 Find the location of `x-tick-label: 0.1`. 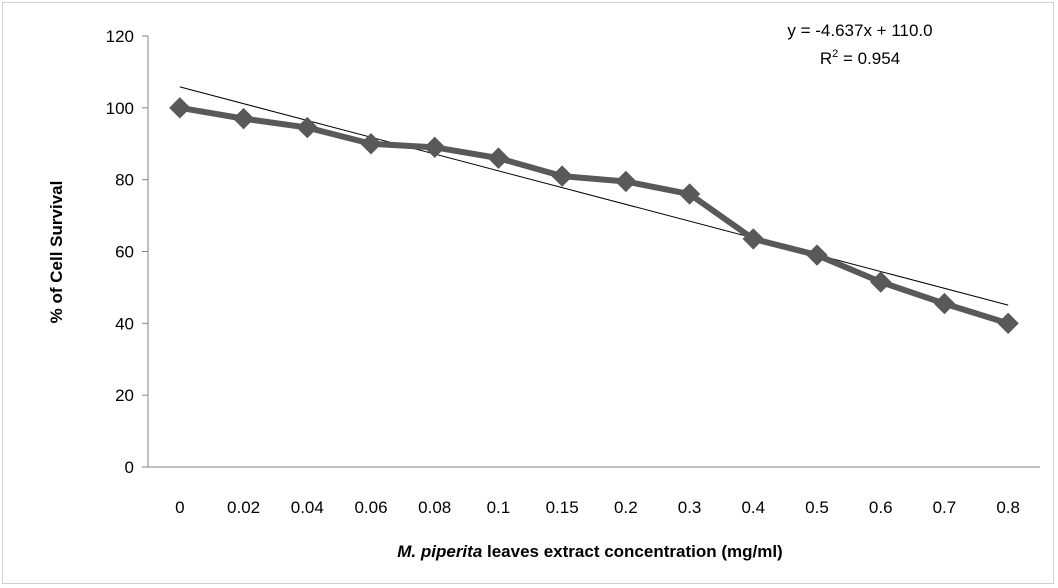

x-tick-label: 0.1 is located at coordinates (499, 507).